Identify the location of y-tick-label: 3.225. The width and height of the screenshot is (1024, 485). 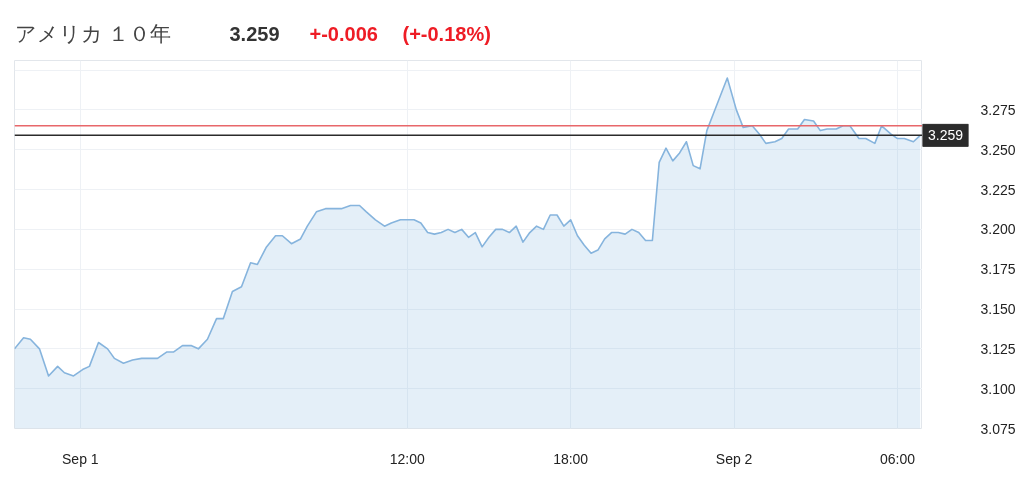
(998, 189).